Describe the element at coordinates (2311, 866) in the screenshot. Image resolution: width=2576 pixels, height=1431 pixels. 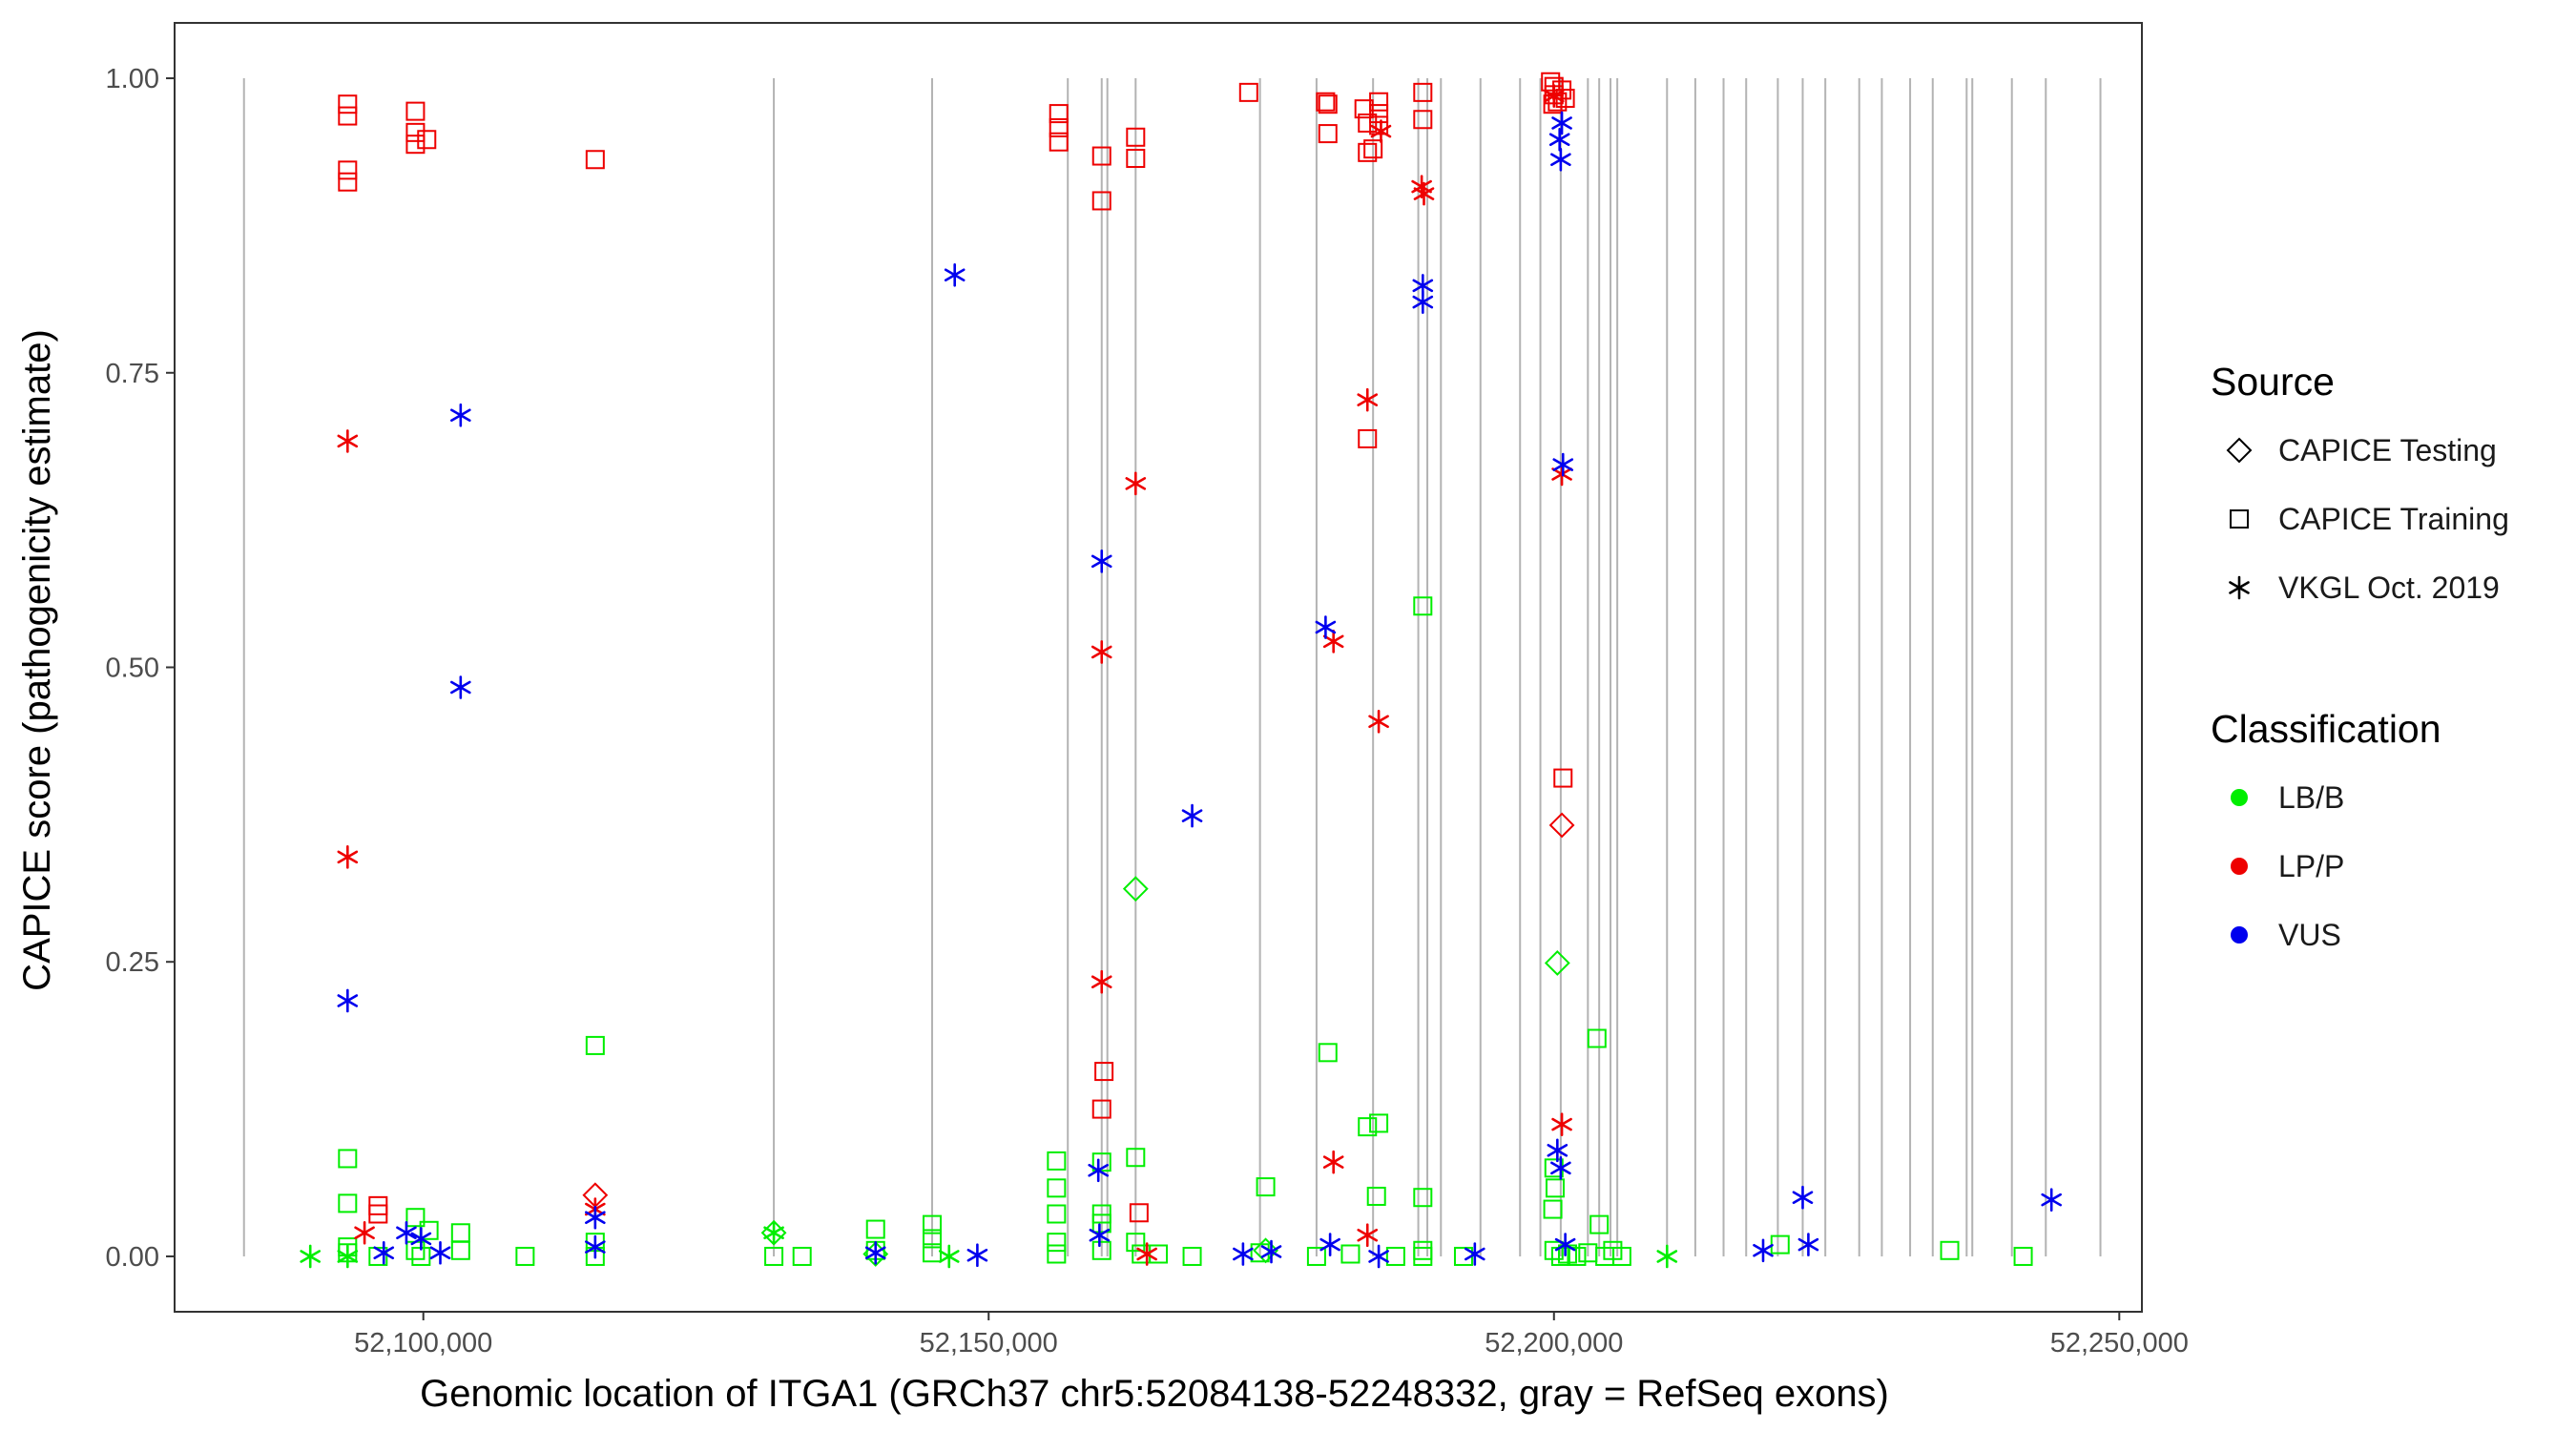
I see `legend-classification-label: LP/P` at that location.